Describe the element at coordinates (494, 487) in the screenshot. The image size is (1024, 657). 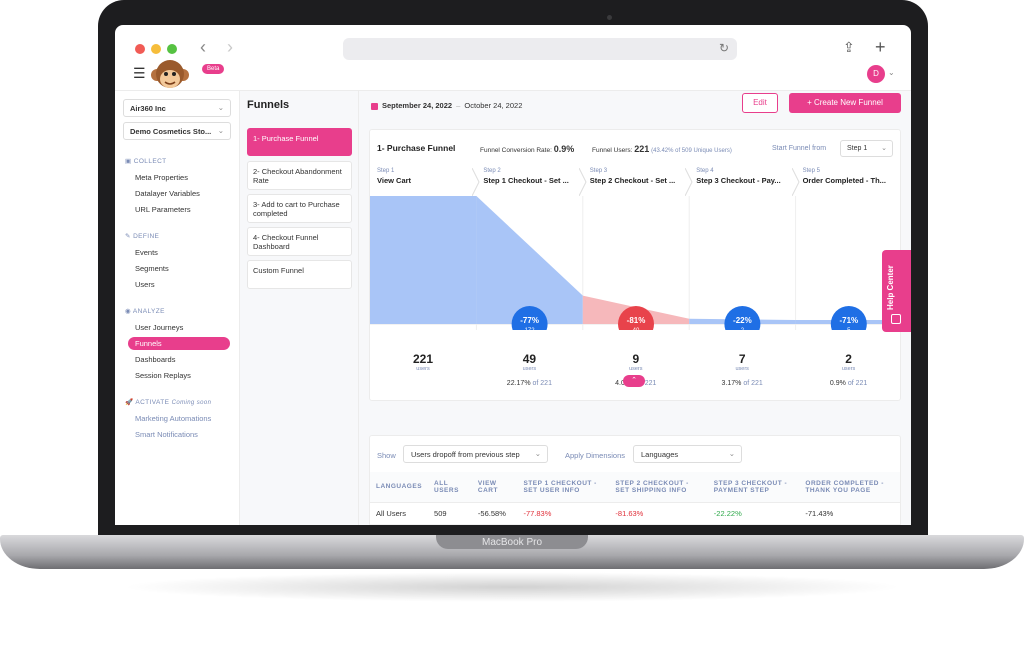
I see `table-column-header: VIEW CART` at that location.